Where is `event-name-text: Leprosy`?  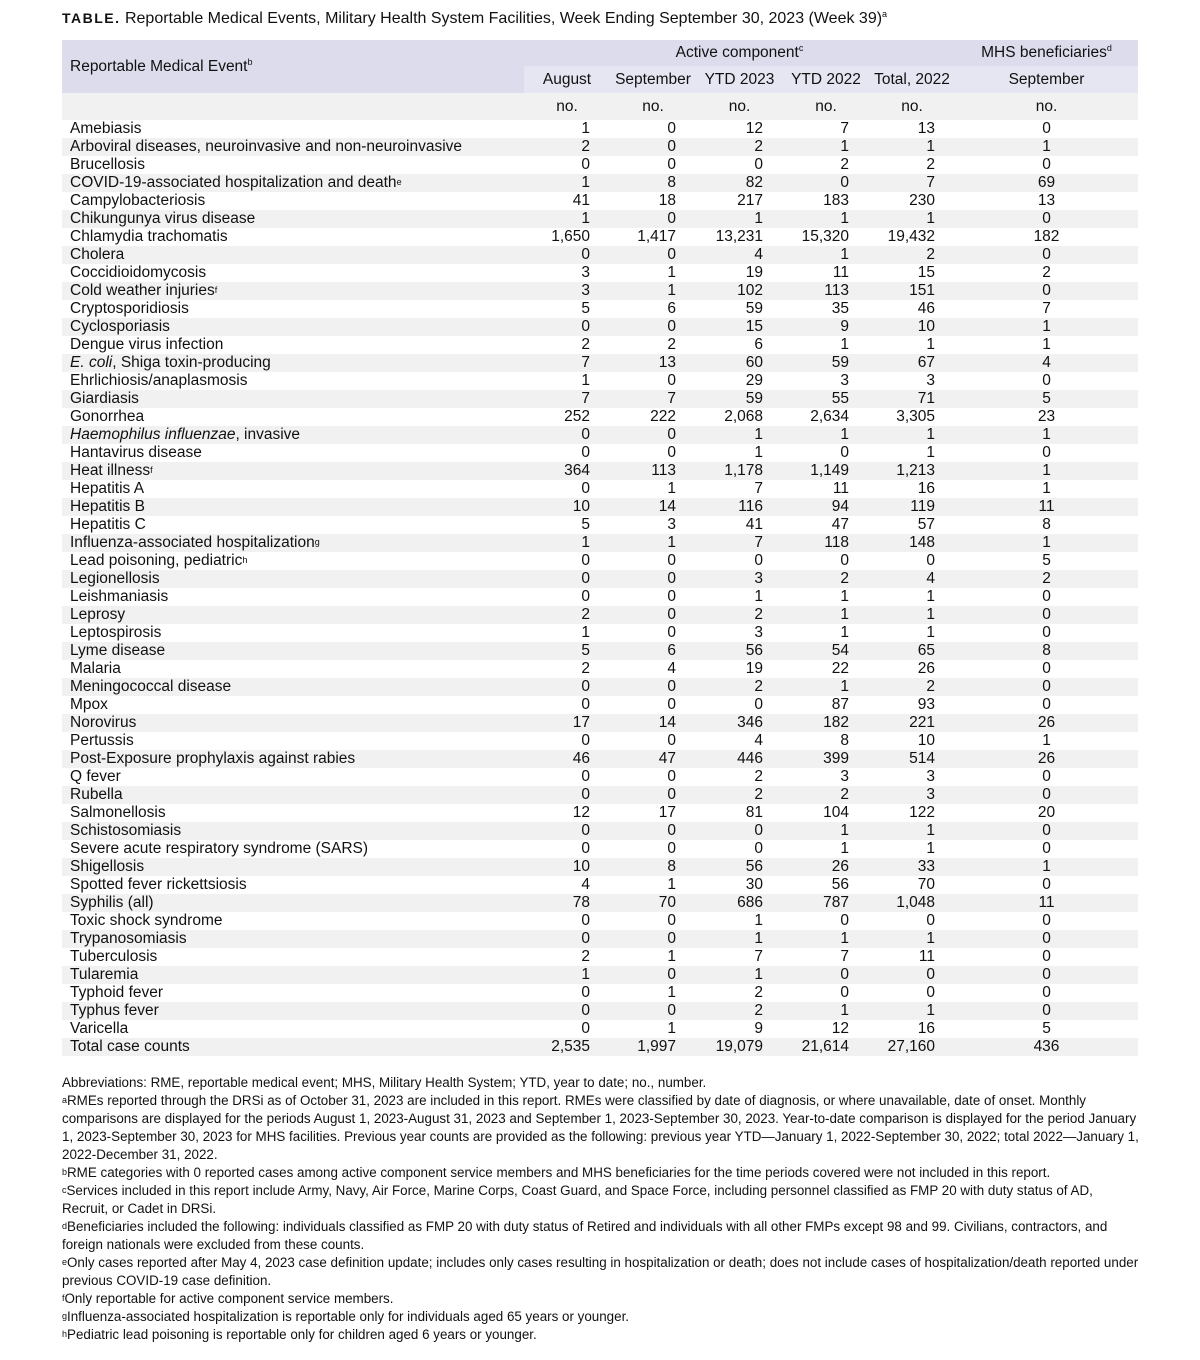
event-name-text: Leprosy is located at coordinates (98, 614).